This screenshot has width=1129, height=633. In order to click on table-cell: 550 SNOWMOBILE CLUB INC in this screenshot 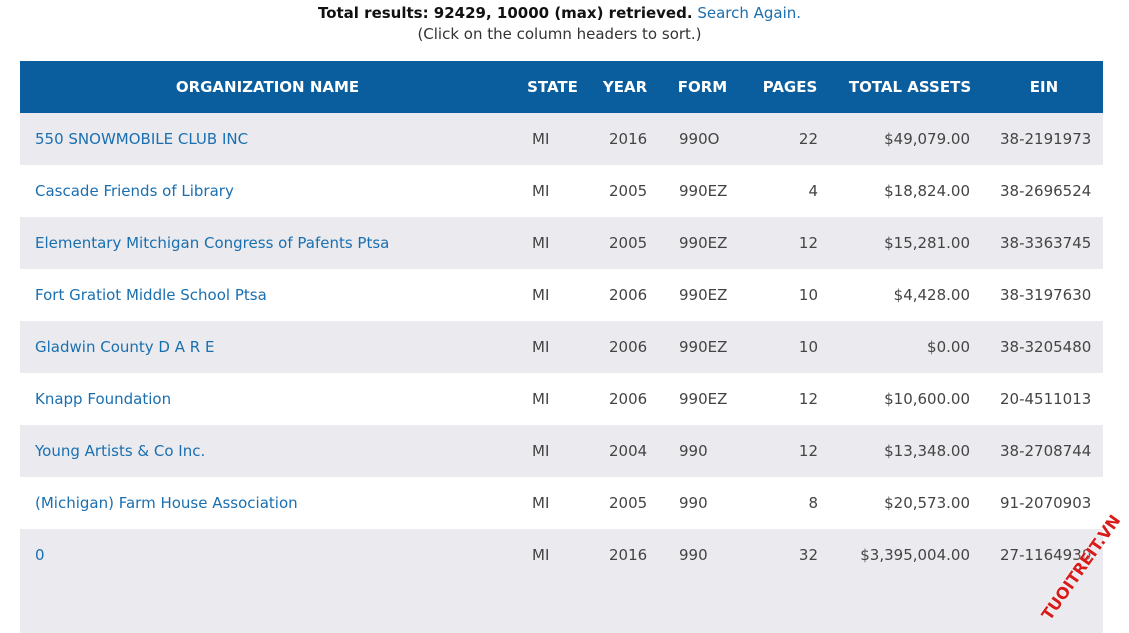, I will do `click(267, 139)`.